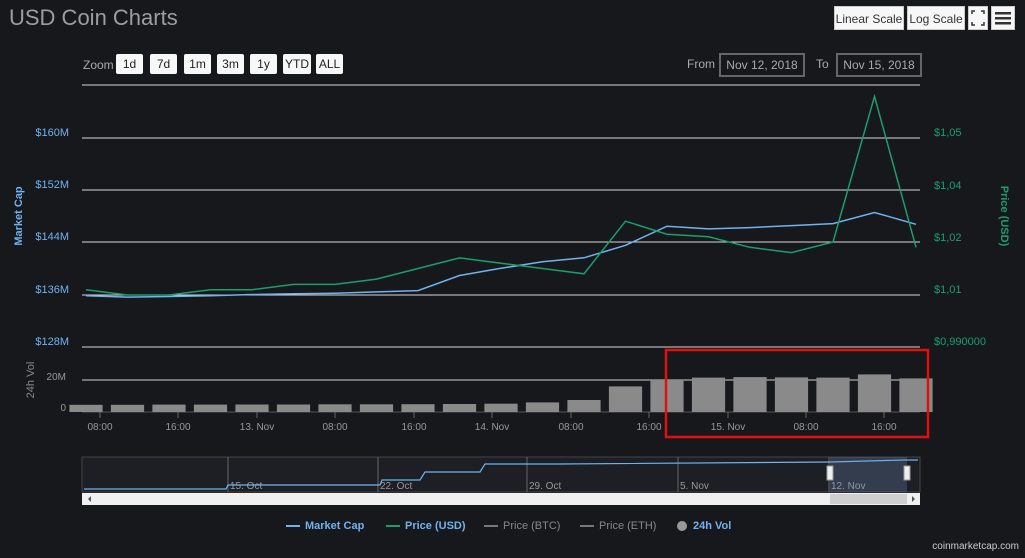 Image resolution: width=1025 pixels, height=558 pixels. I want to click on linear-scale-button: Linear Scale, so click(869, 18).